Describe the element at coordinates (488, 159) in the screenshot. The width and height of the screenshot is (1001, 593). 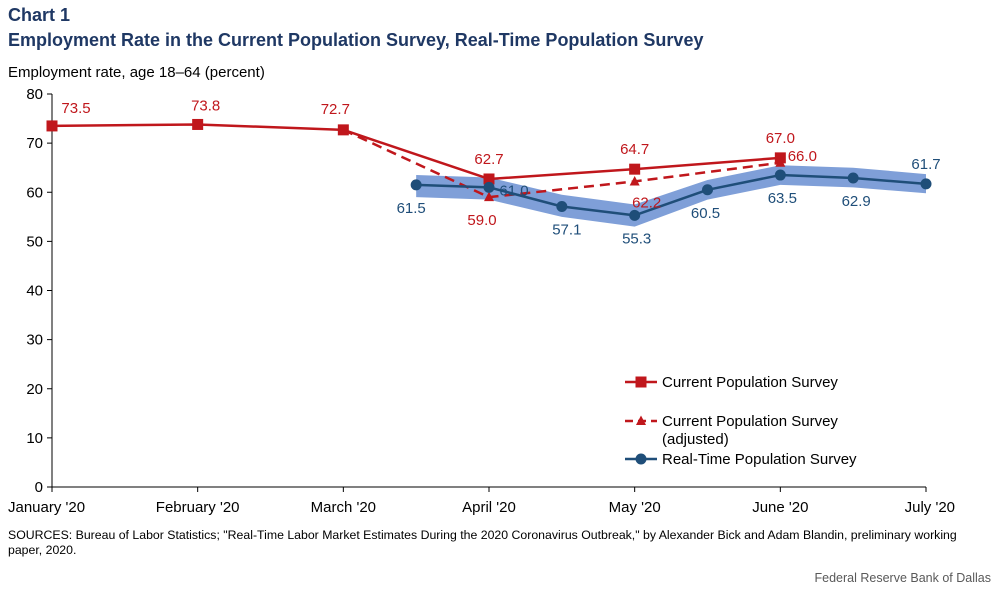
I see `cps-data-label: 62.7` at that location.